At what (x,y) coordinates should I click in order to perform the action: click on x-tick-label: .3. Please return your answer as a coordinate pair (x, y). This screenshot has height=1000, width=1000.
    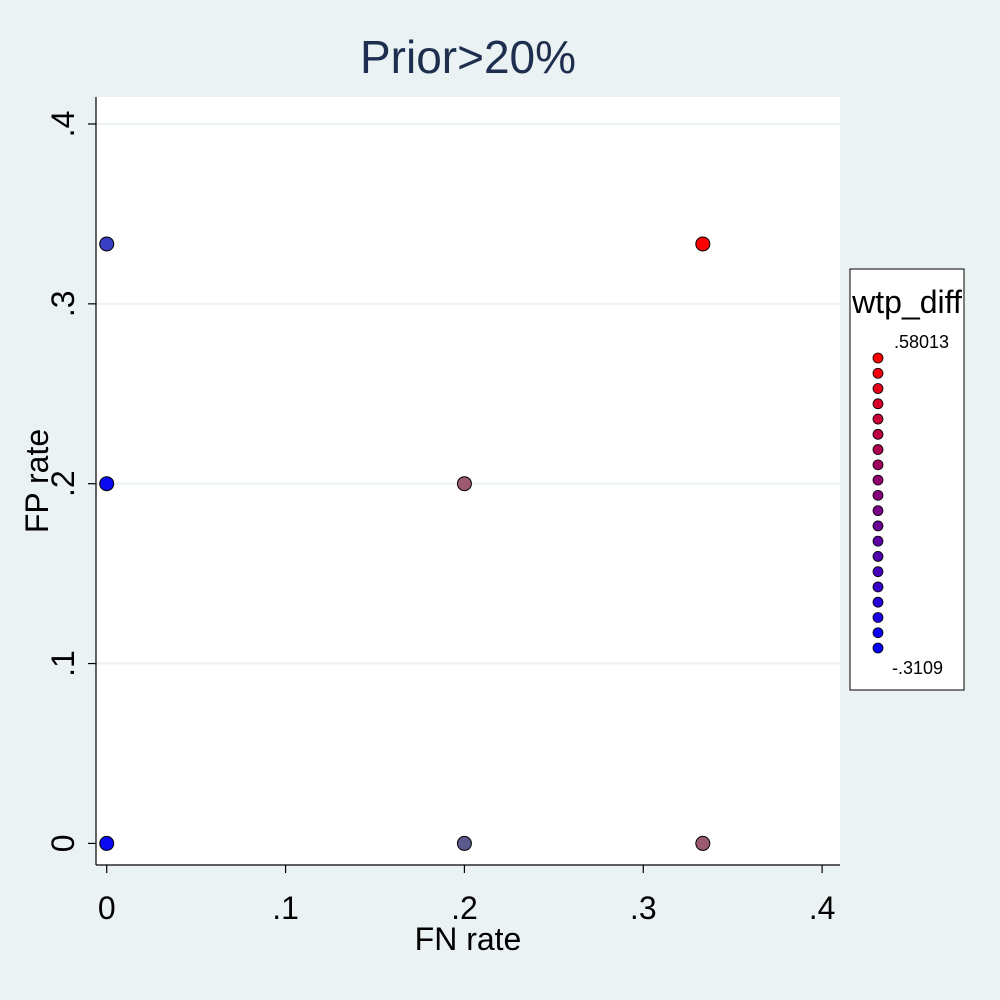
    Looking at the image, I should click on (643, 908).